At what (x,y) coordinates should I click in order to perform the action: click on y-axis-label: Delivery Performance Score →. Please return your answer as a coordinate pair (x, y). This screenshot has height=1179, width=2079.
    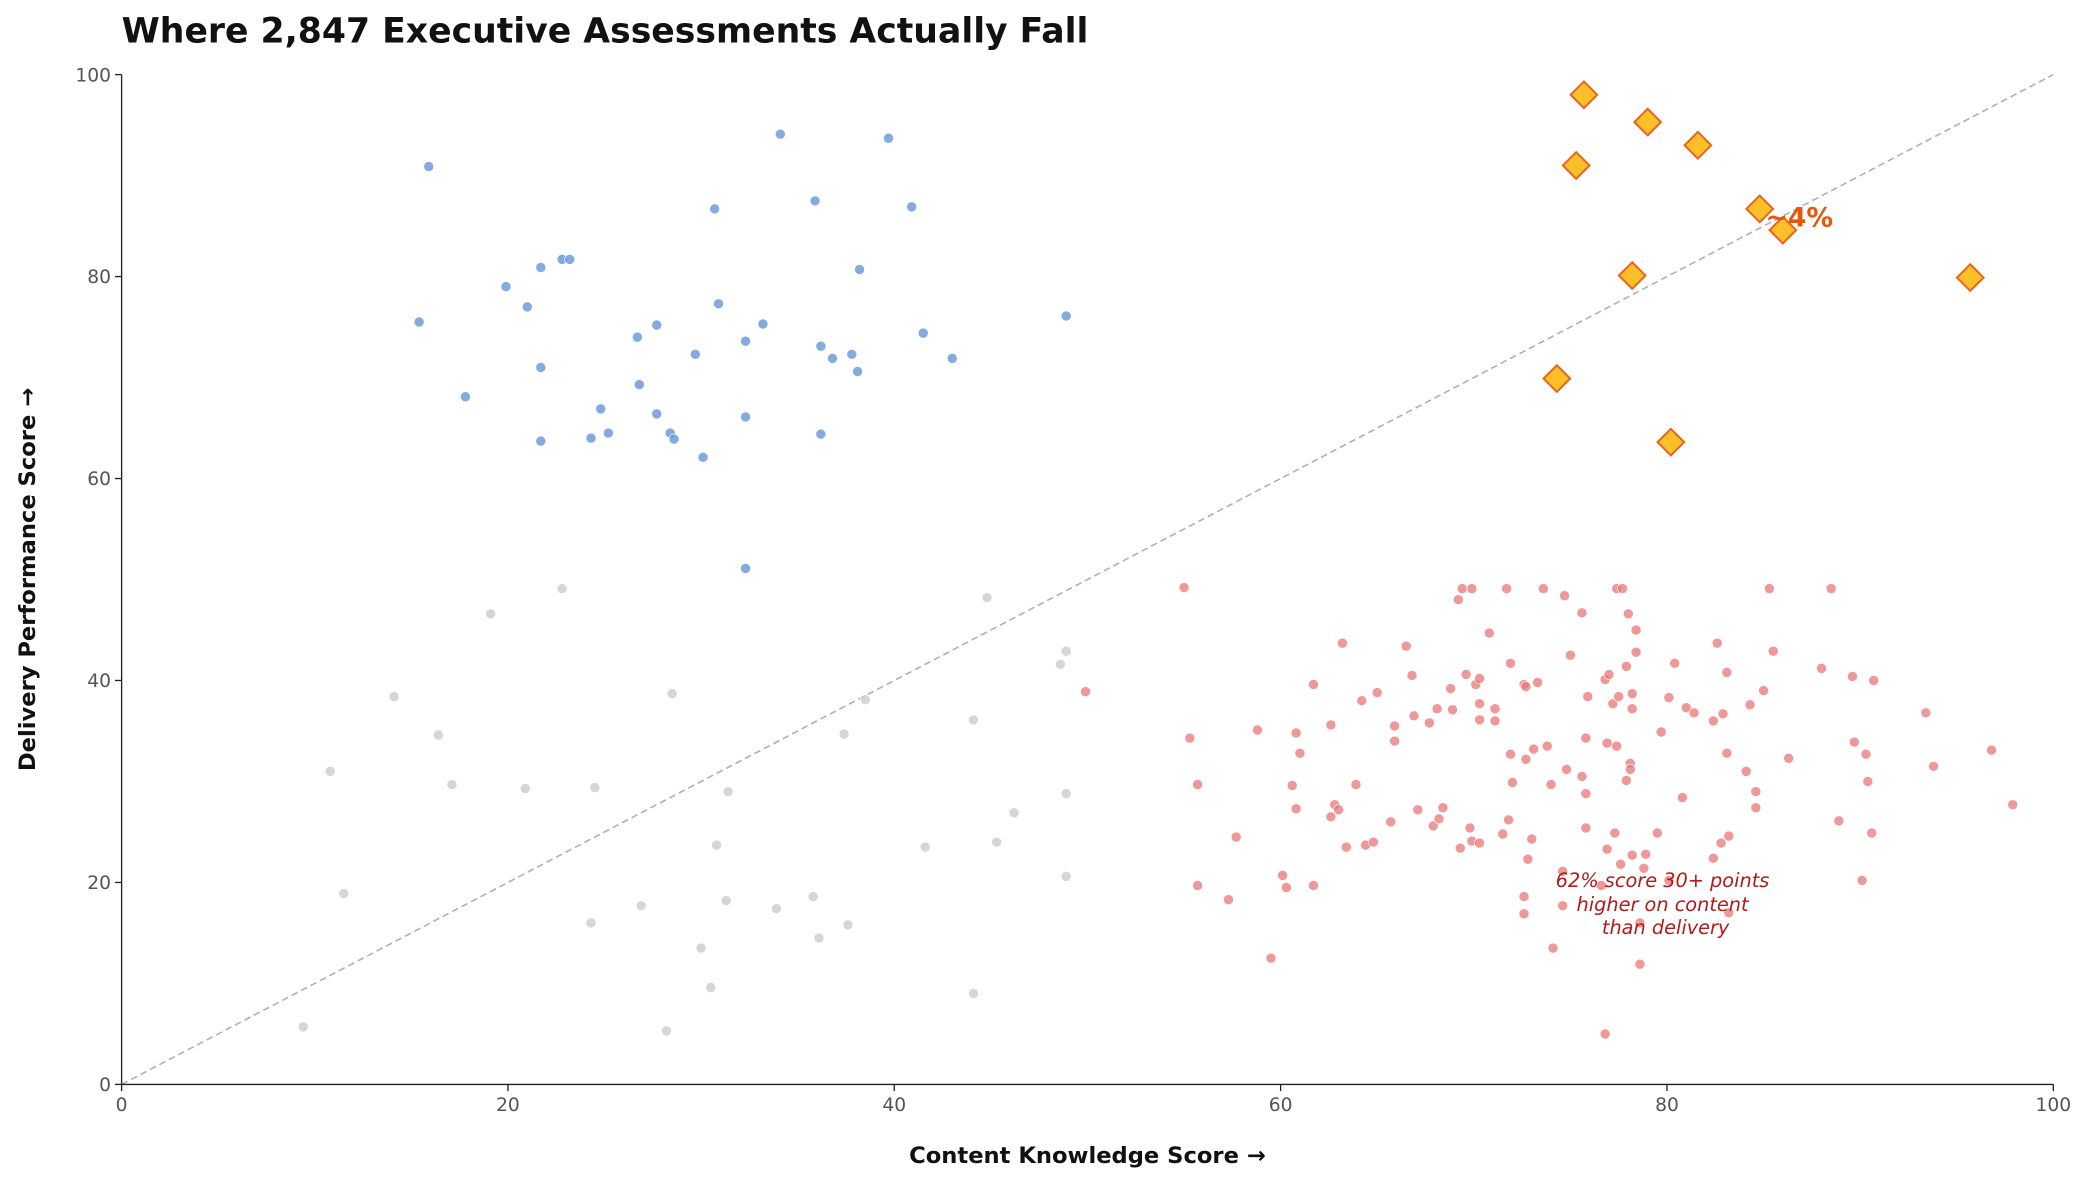
    Looking at the image, I should click on (28, 579).